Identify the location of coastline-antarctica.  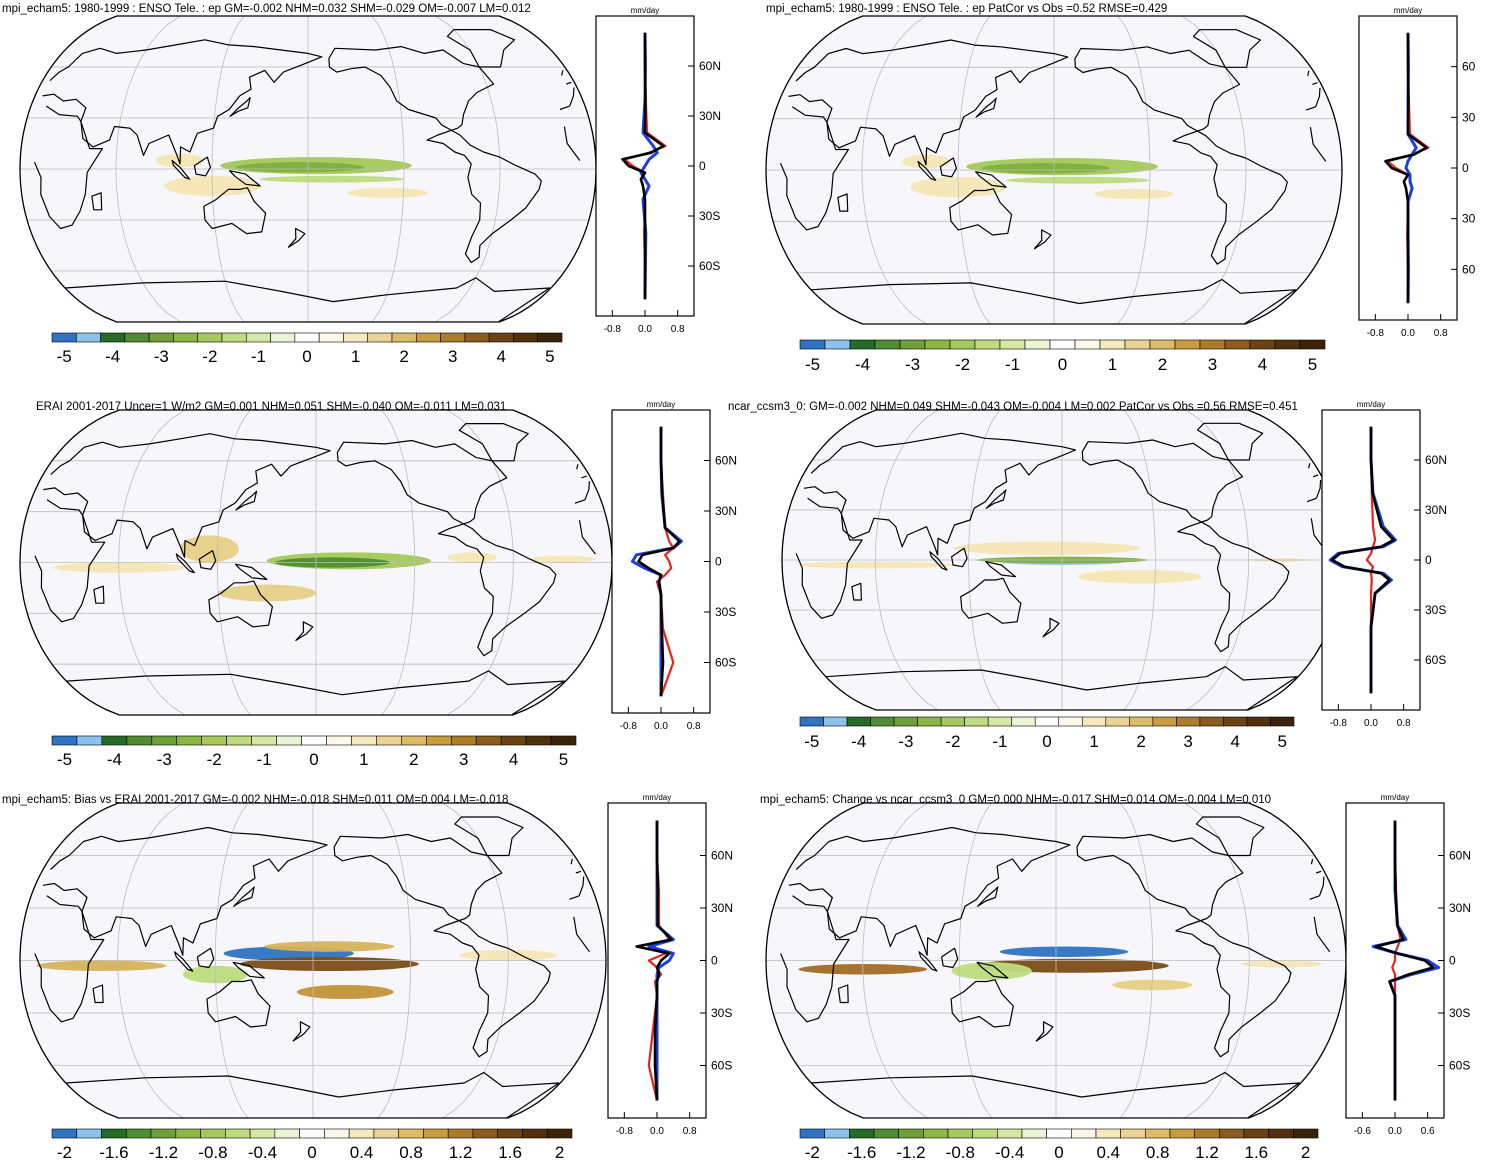
(1061, 688).